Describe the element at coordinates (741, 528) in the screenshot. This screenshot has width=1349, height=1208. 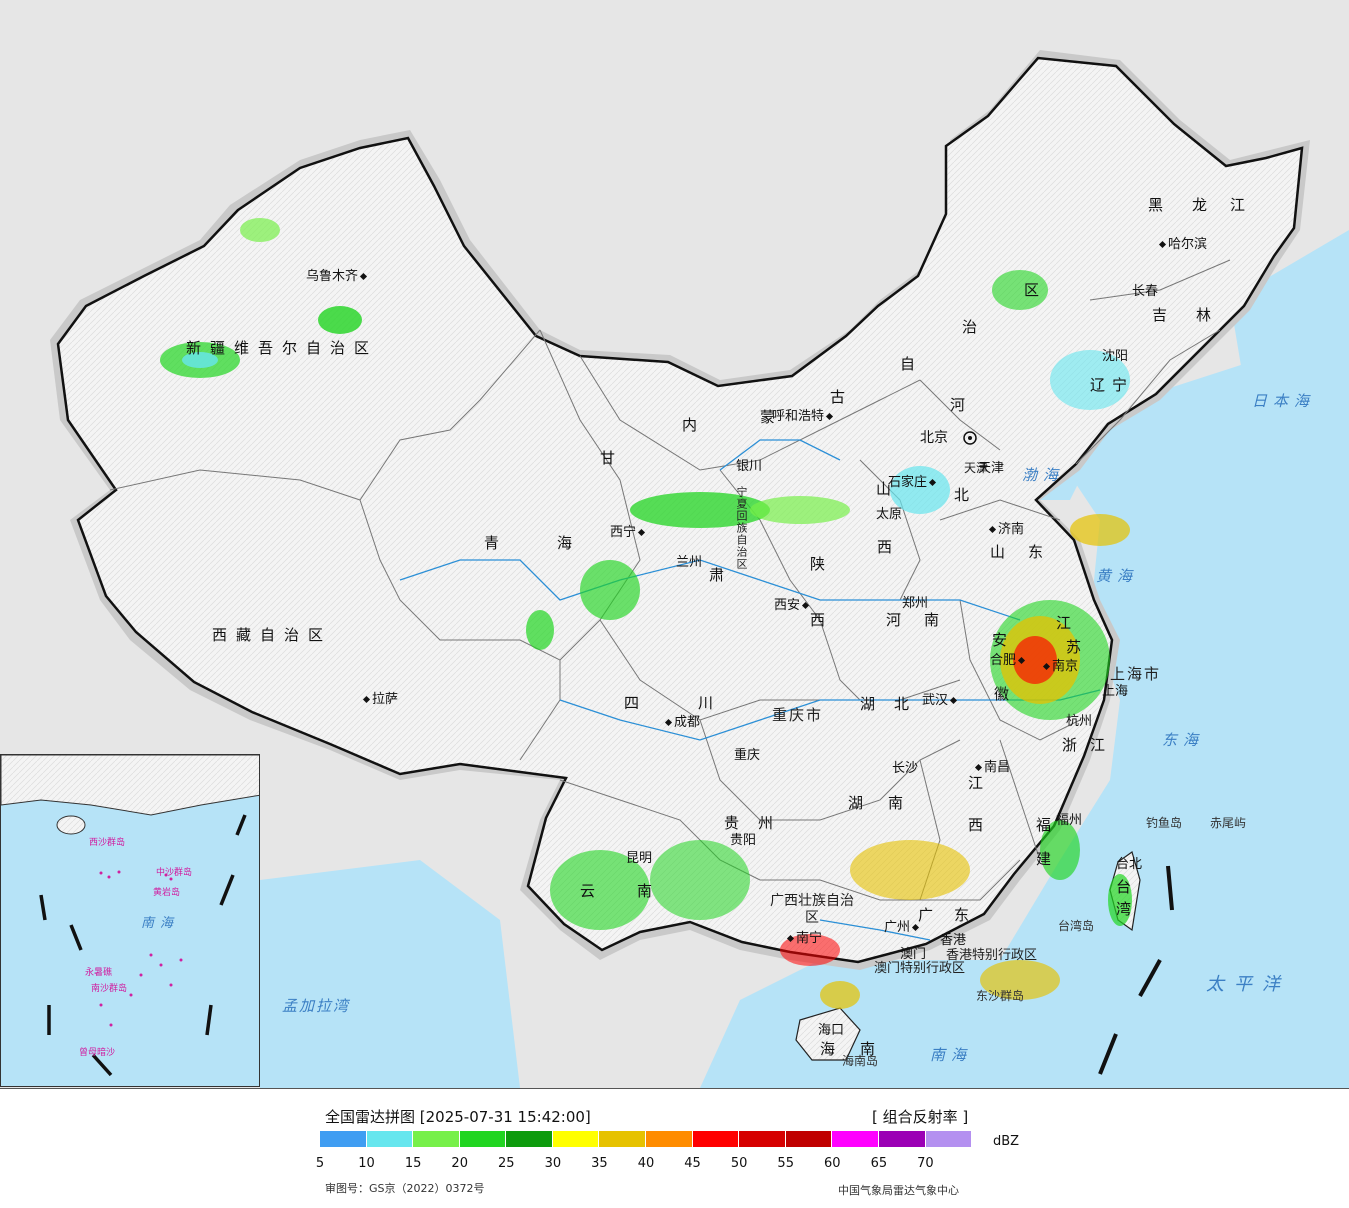
I see `province-ningxia: 宁夏回族自治区` at that location.